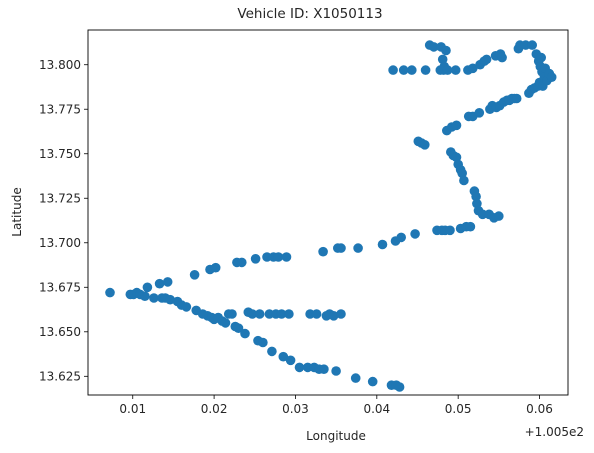  Describe the element at coordinates (60, 199) in the screenshot. I see `y-tick-label: 13.725` at that location.